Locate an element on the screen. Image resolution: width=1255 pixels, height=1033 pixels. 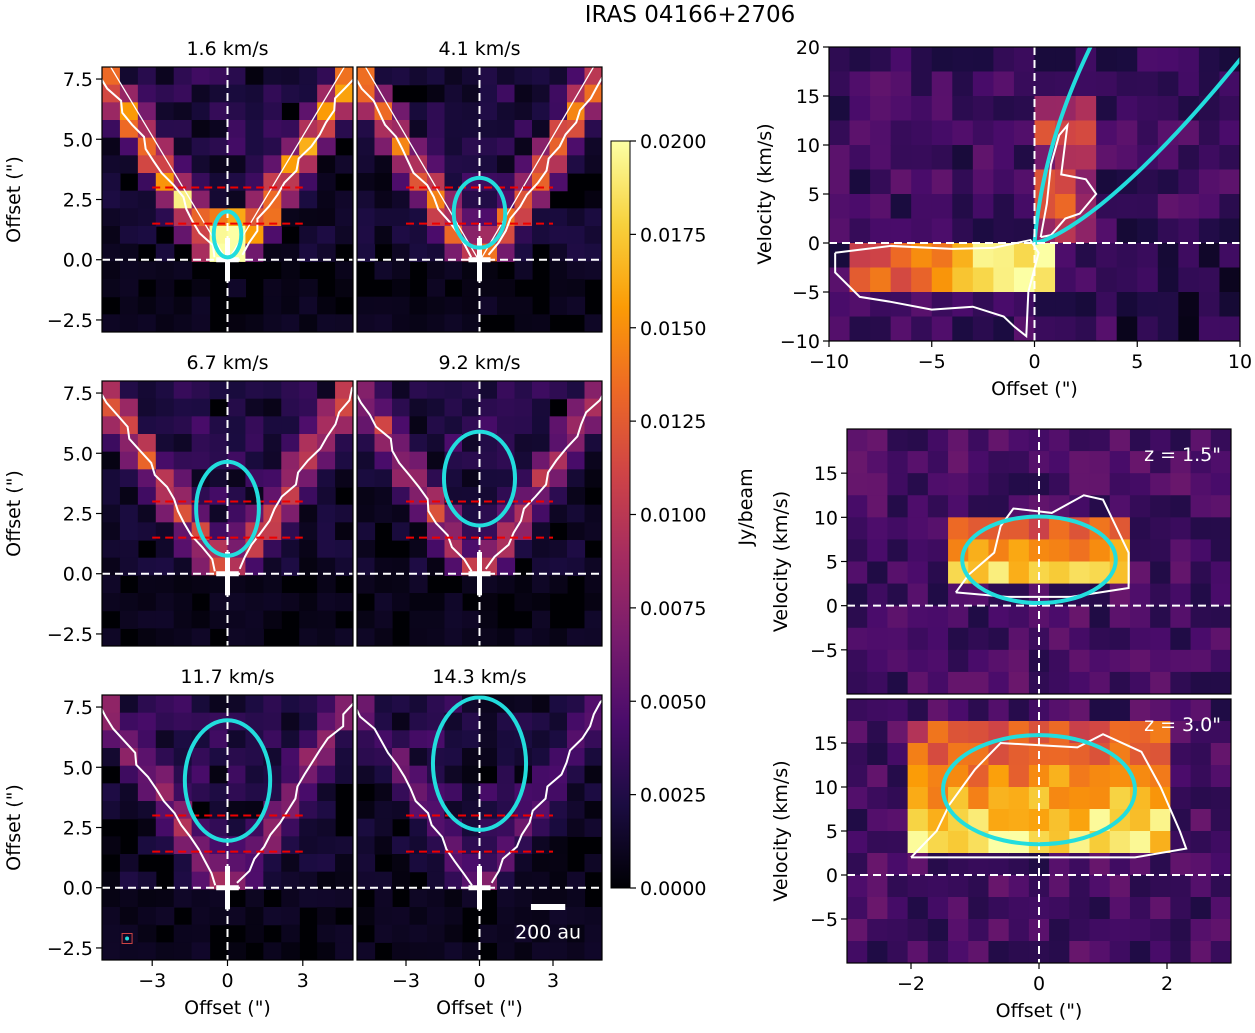
emission-contour is located at coordinates (1049, 796).